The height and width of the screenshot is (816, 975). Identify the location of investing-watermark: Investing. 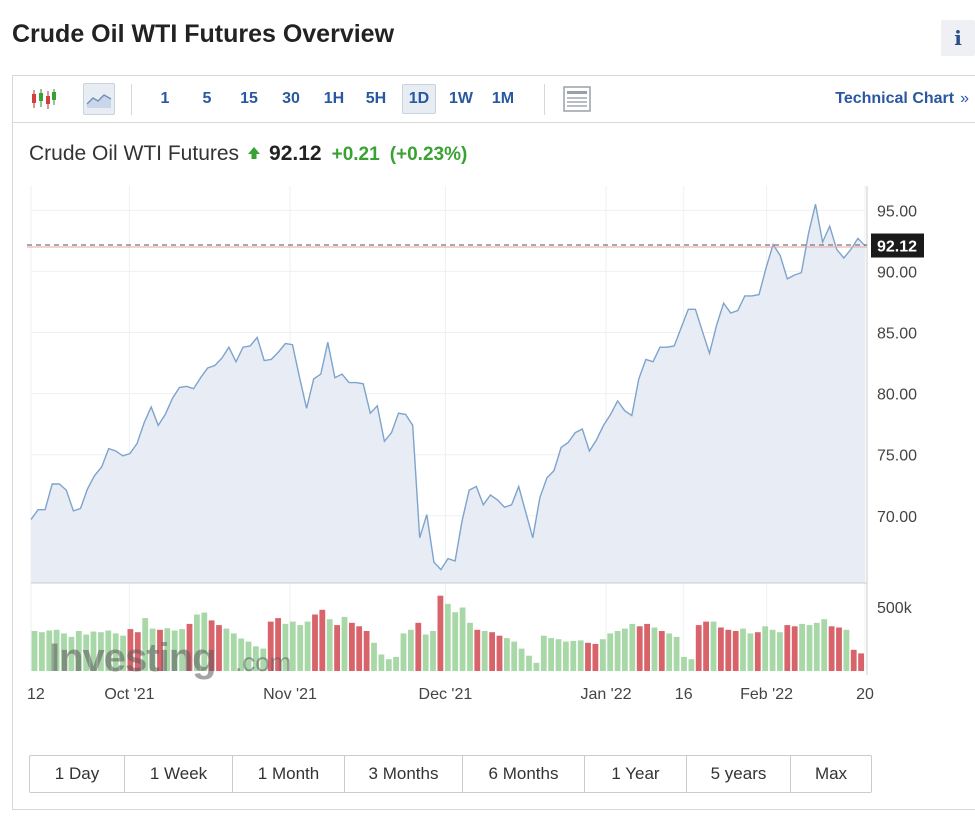
(132, 658).